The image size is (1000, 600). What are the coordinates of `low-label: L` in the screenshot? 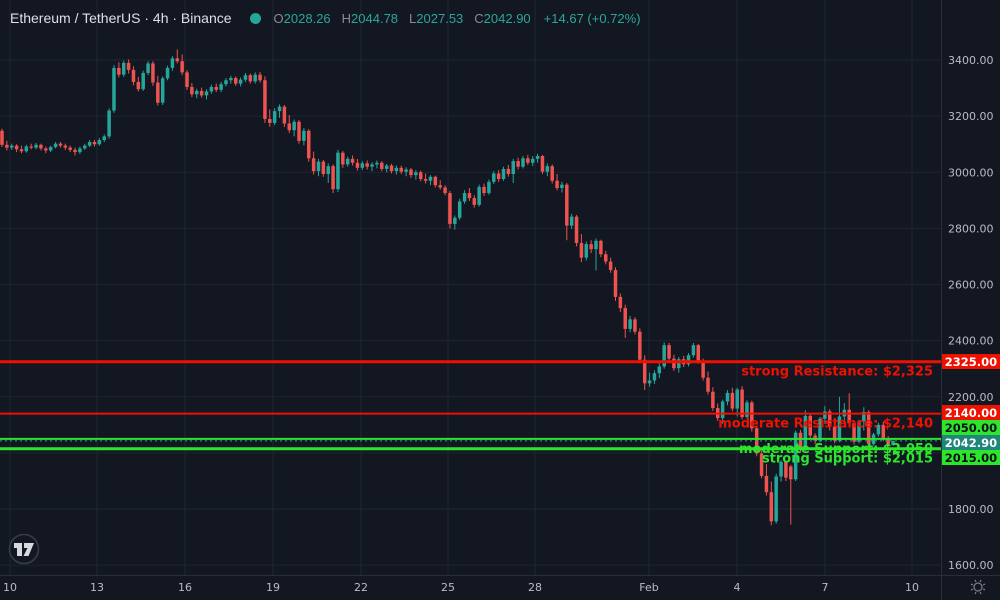 It's located at (413, 18).